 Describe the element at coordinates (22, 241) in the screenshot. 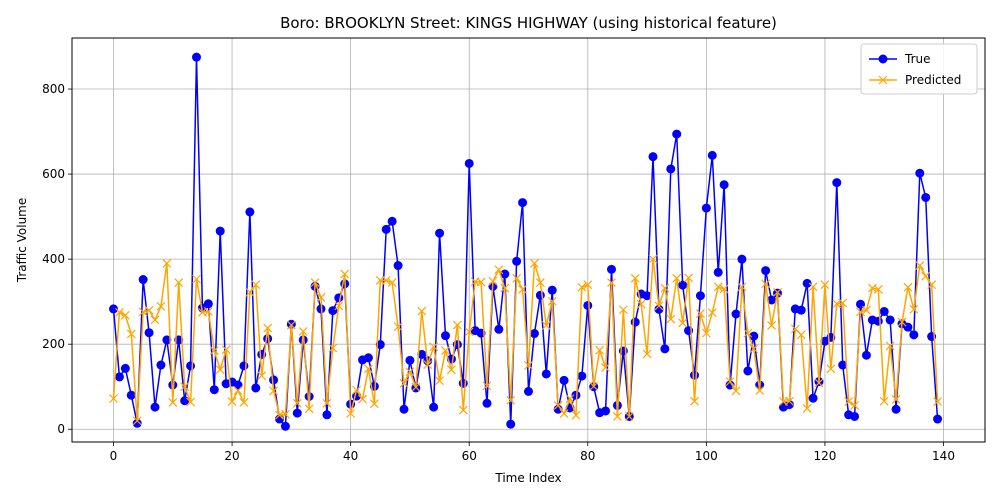

I see `y-axis-label: Traffic Volume` at that location.